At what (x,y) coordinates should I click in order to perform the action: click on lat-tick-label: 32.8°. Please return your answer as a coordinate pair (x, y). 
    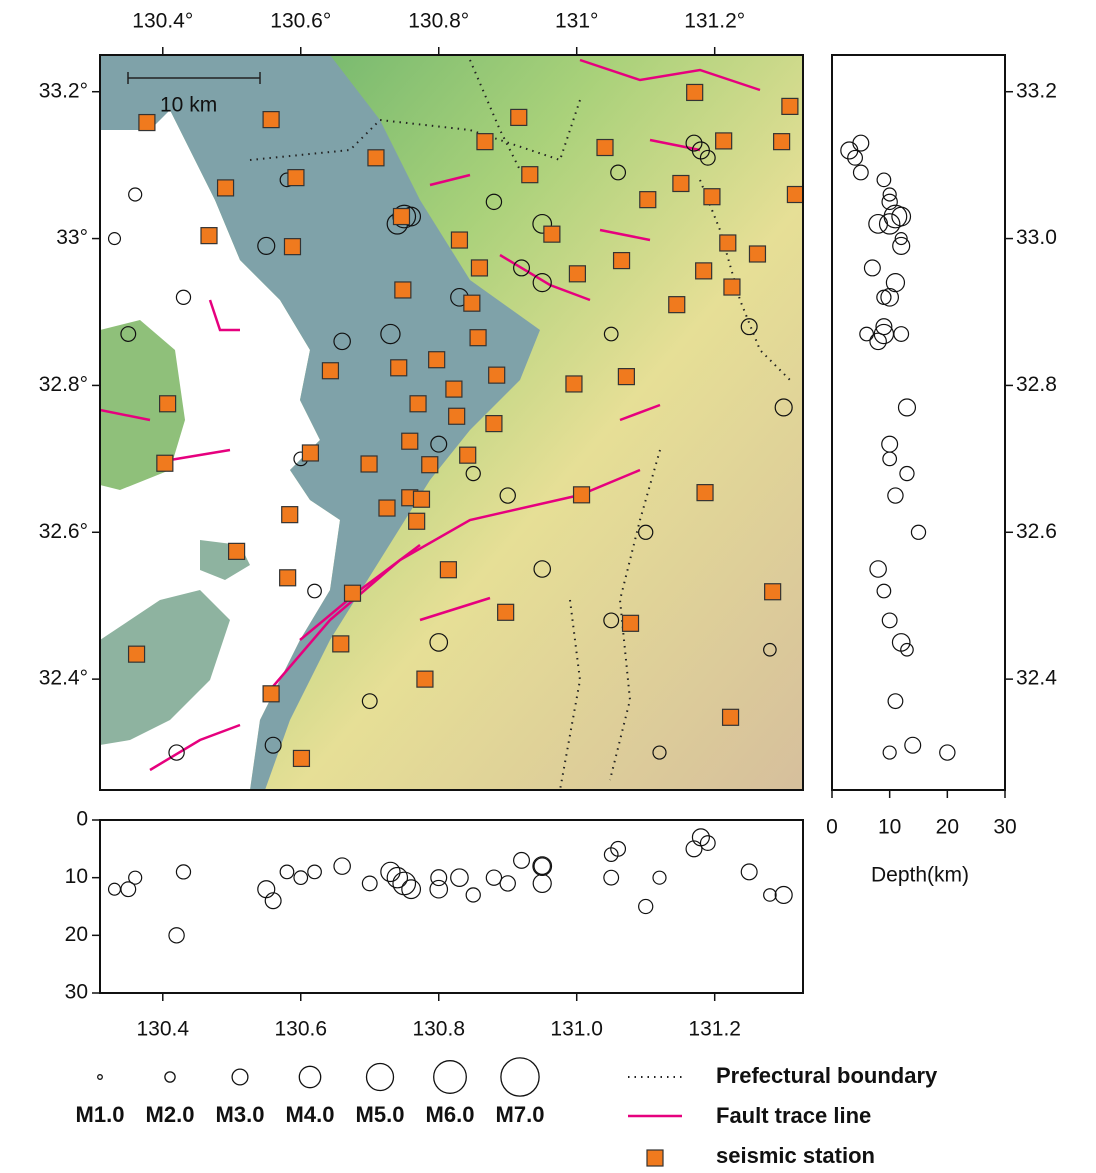
    Looking at the image, I should click on (63, 384).